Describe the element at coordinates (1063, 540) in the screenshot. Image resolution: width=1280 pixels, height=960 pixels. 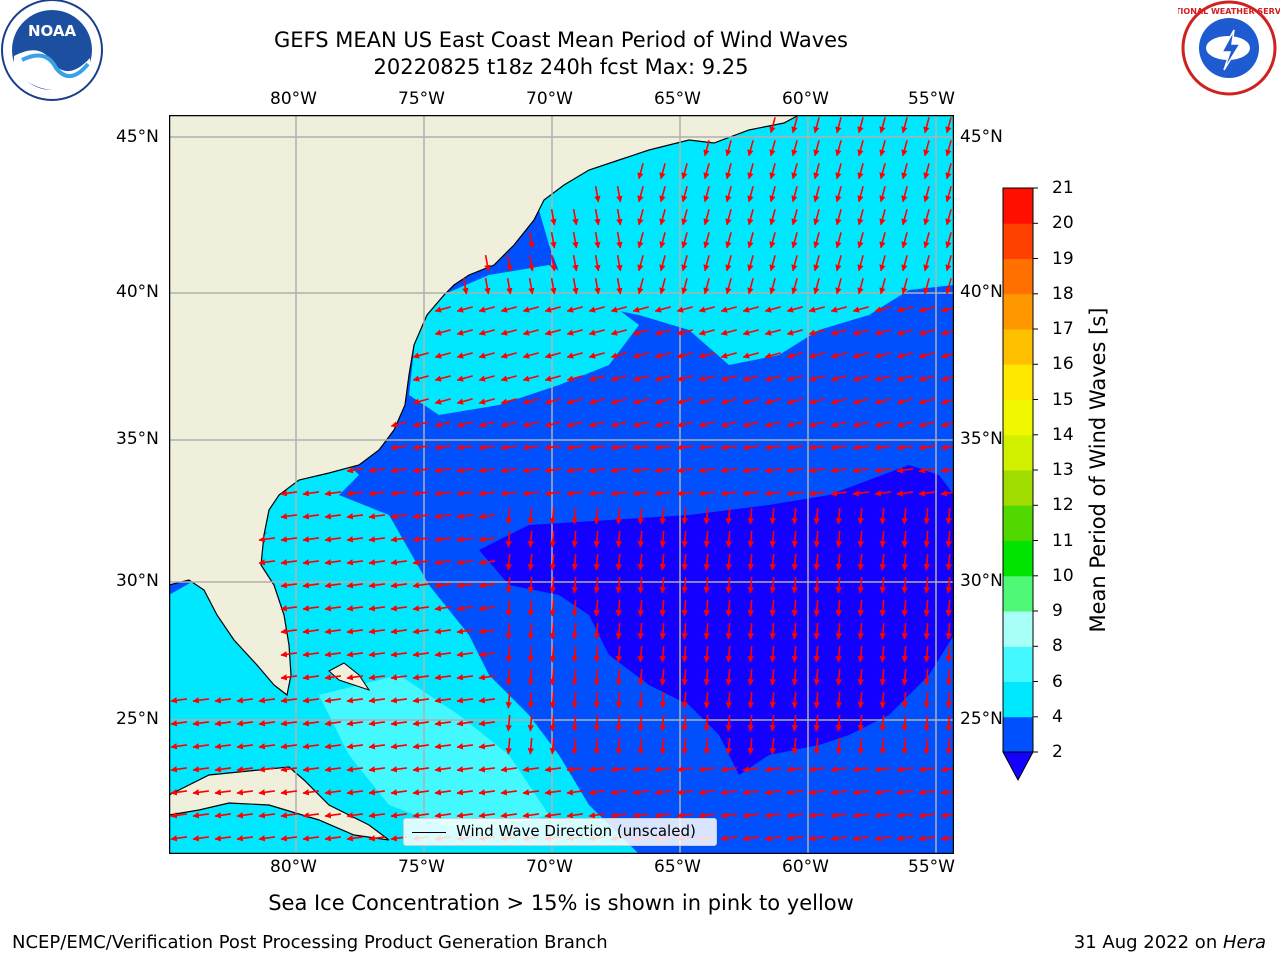
I see `colorbar-tick-label: 11` at that location.